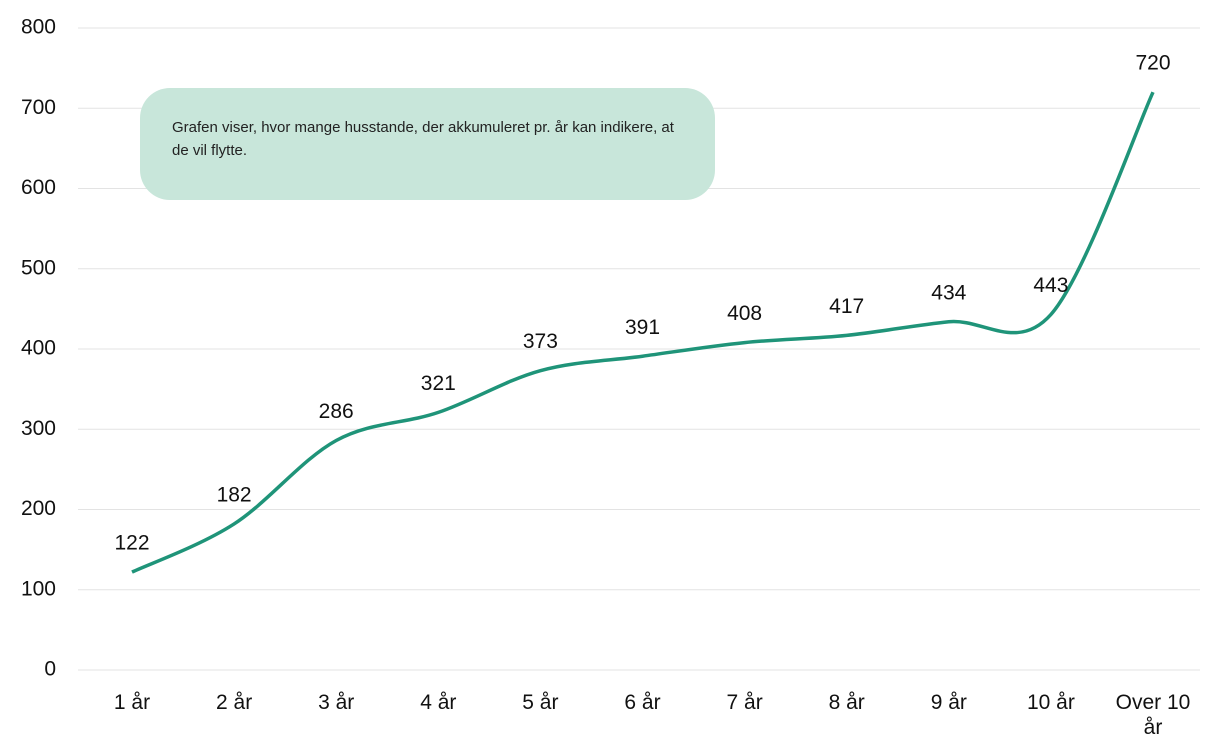  Describe the element at coordinates (38, 107) in the screenshot. I see `y-tick-label: 700` at that location.